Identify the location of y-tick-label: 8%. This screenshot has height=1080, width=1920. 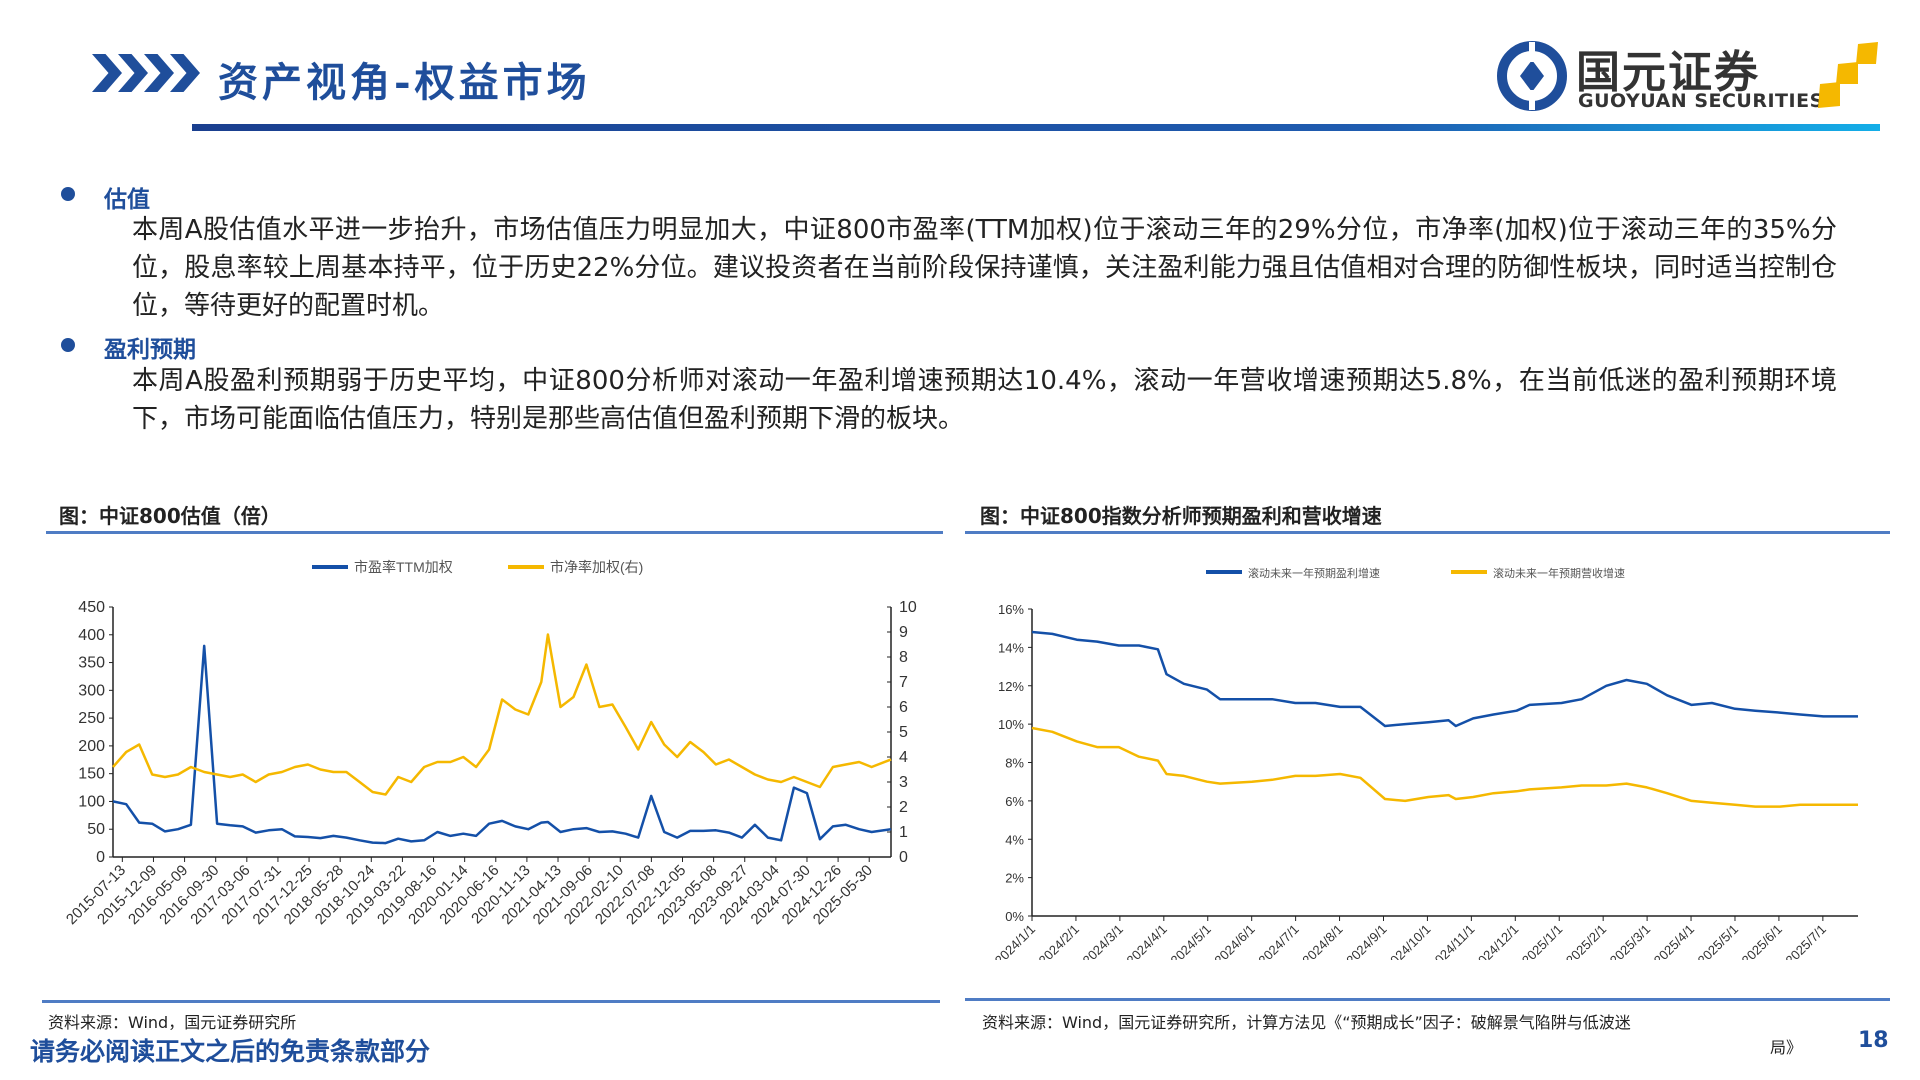
(1014, 763).